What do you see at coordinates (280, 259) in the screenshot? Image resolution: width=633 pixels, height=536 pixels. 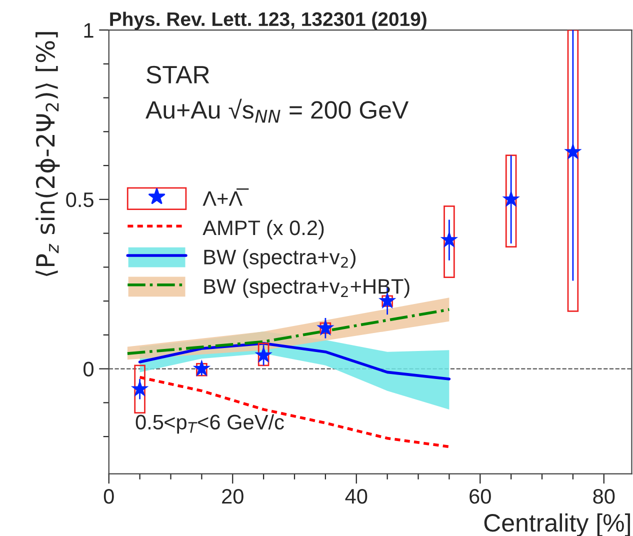 I see `legend-label: BW (spectra+v$_{2}$)` at bounding box center [280, 259].